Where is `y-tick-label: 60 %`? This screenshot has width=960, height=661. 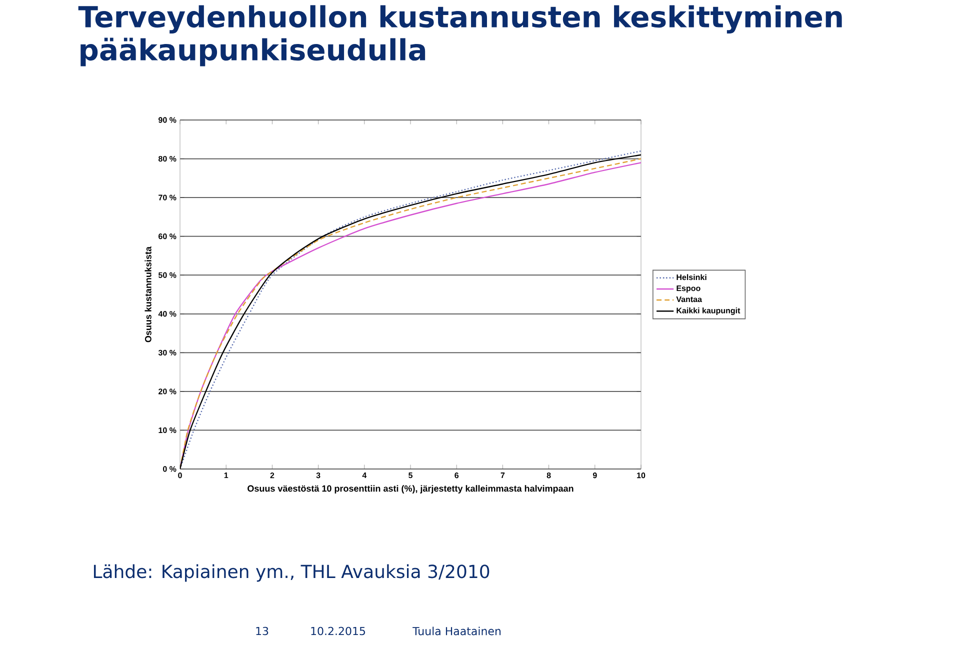
y-tick-label: 60 % is located at coordinates (167, 237).